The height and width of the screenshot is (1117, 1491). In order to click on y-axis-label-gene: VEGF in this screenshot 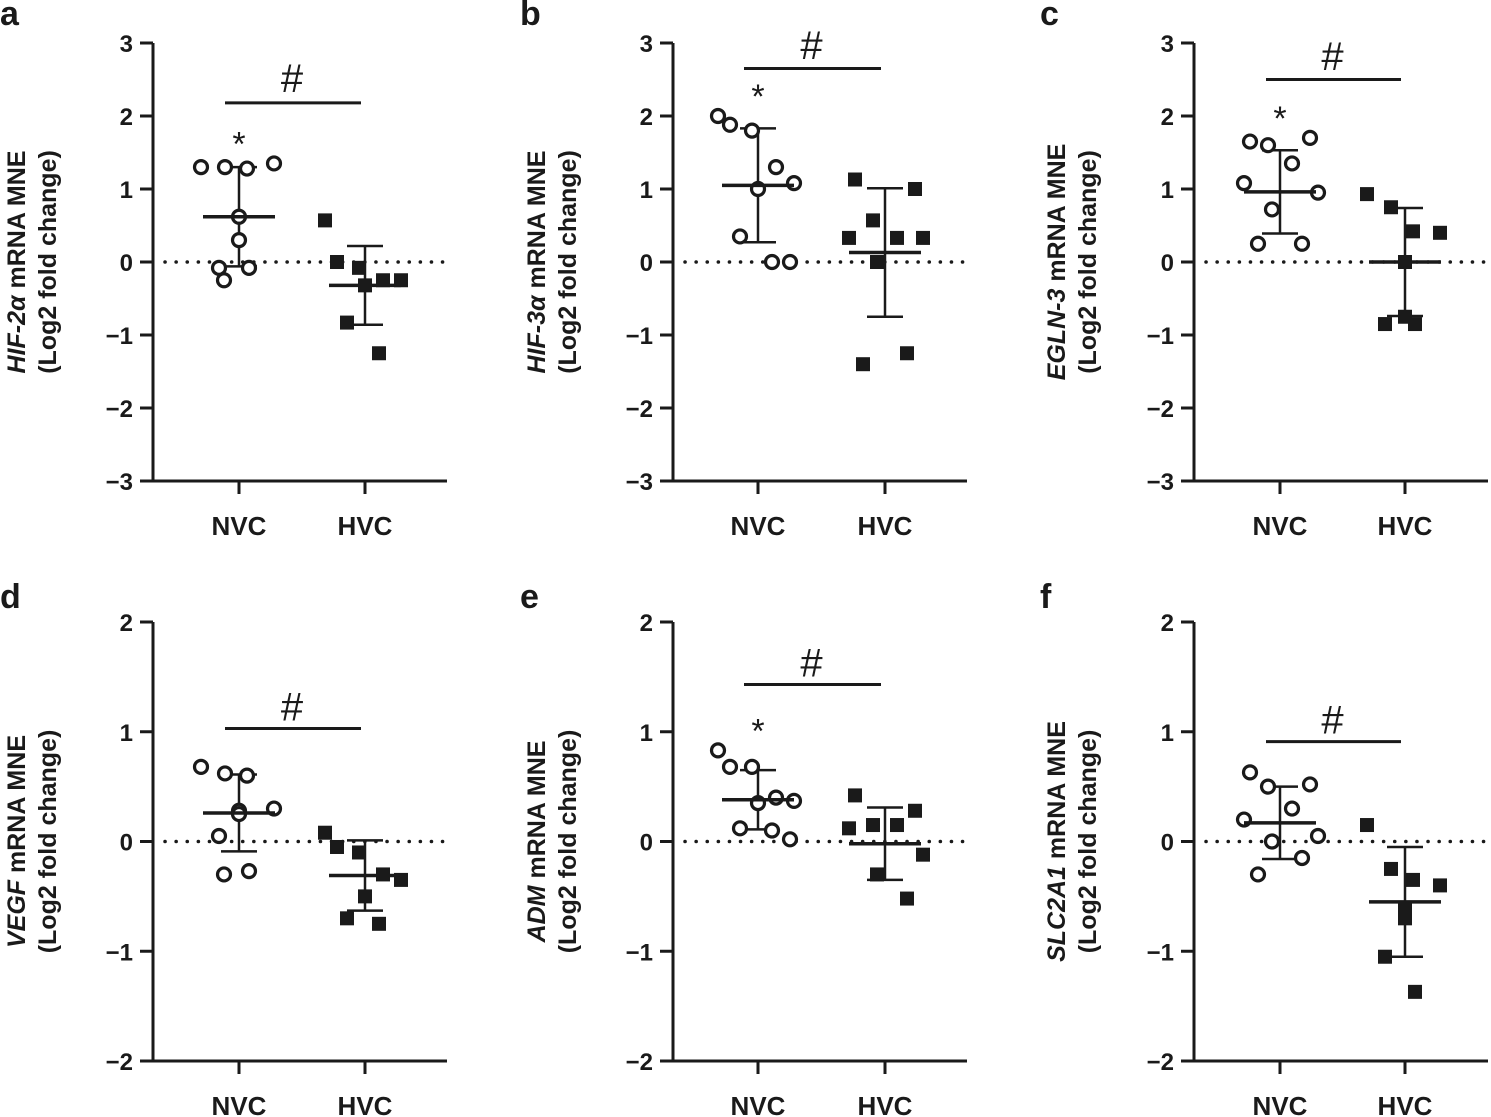, I will do `click(17, 913)`.